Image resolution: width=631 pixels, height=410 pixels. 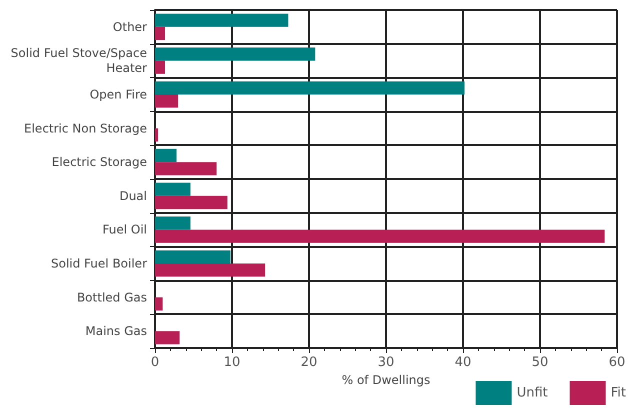 I want to click on y-tick-label: Fuel Oil, so click(x=124, y=229).